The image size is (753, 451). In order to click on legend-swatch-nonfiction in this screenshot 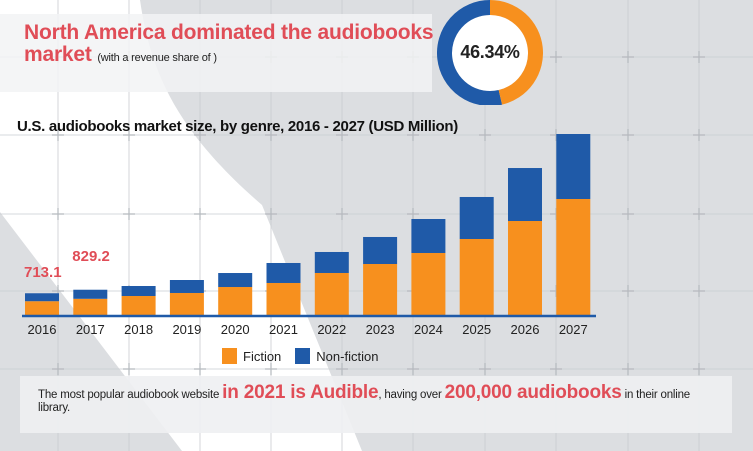, I will do `click(303, 356)`.